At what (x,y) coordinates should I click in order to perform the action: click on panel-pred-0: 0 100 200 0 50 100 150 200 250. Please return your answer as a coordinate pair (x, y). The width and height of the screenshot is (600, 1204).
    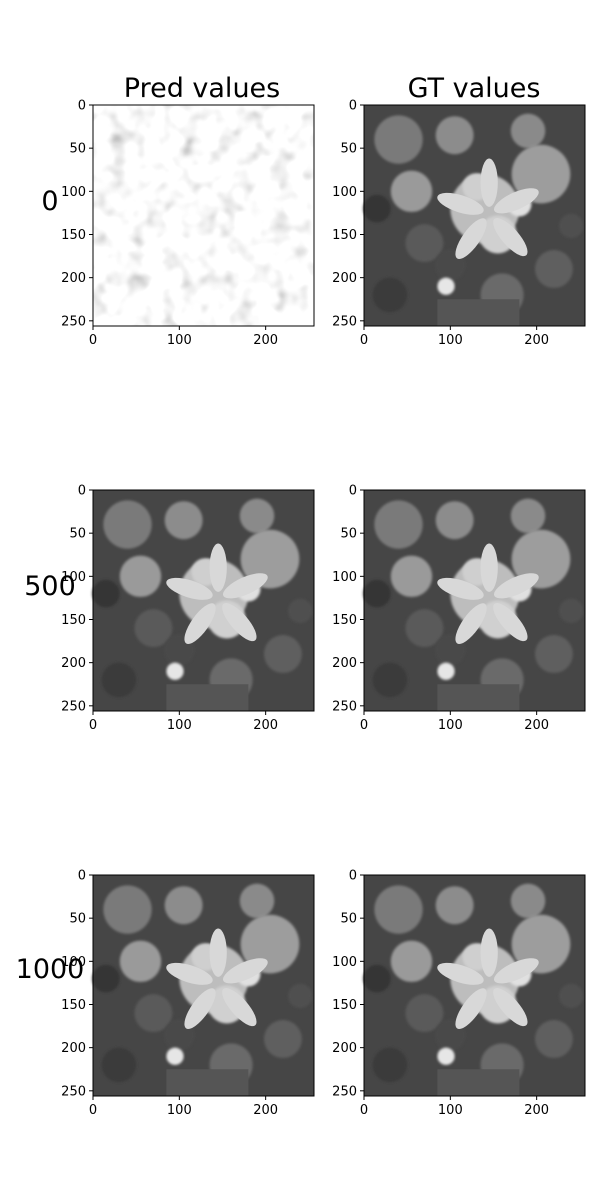
    Looking at the image, I should click on (187, 224).